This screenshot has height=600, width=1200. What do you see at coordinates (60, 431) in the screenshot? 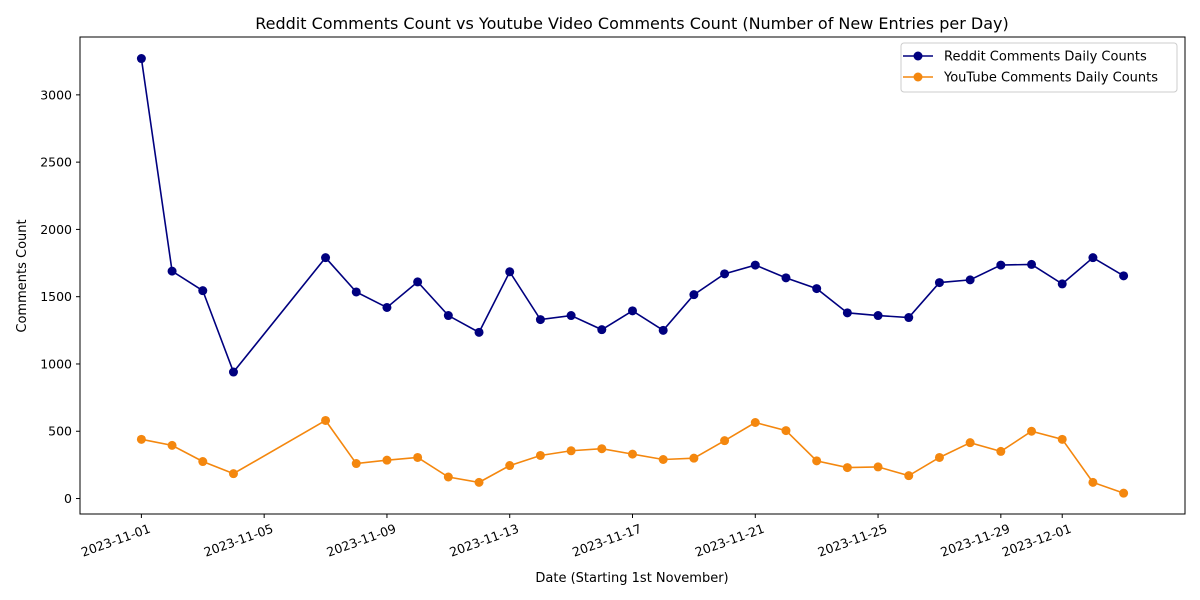
I see `y-tick-label: 500` at bounding box center [60, 431].